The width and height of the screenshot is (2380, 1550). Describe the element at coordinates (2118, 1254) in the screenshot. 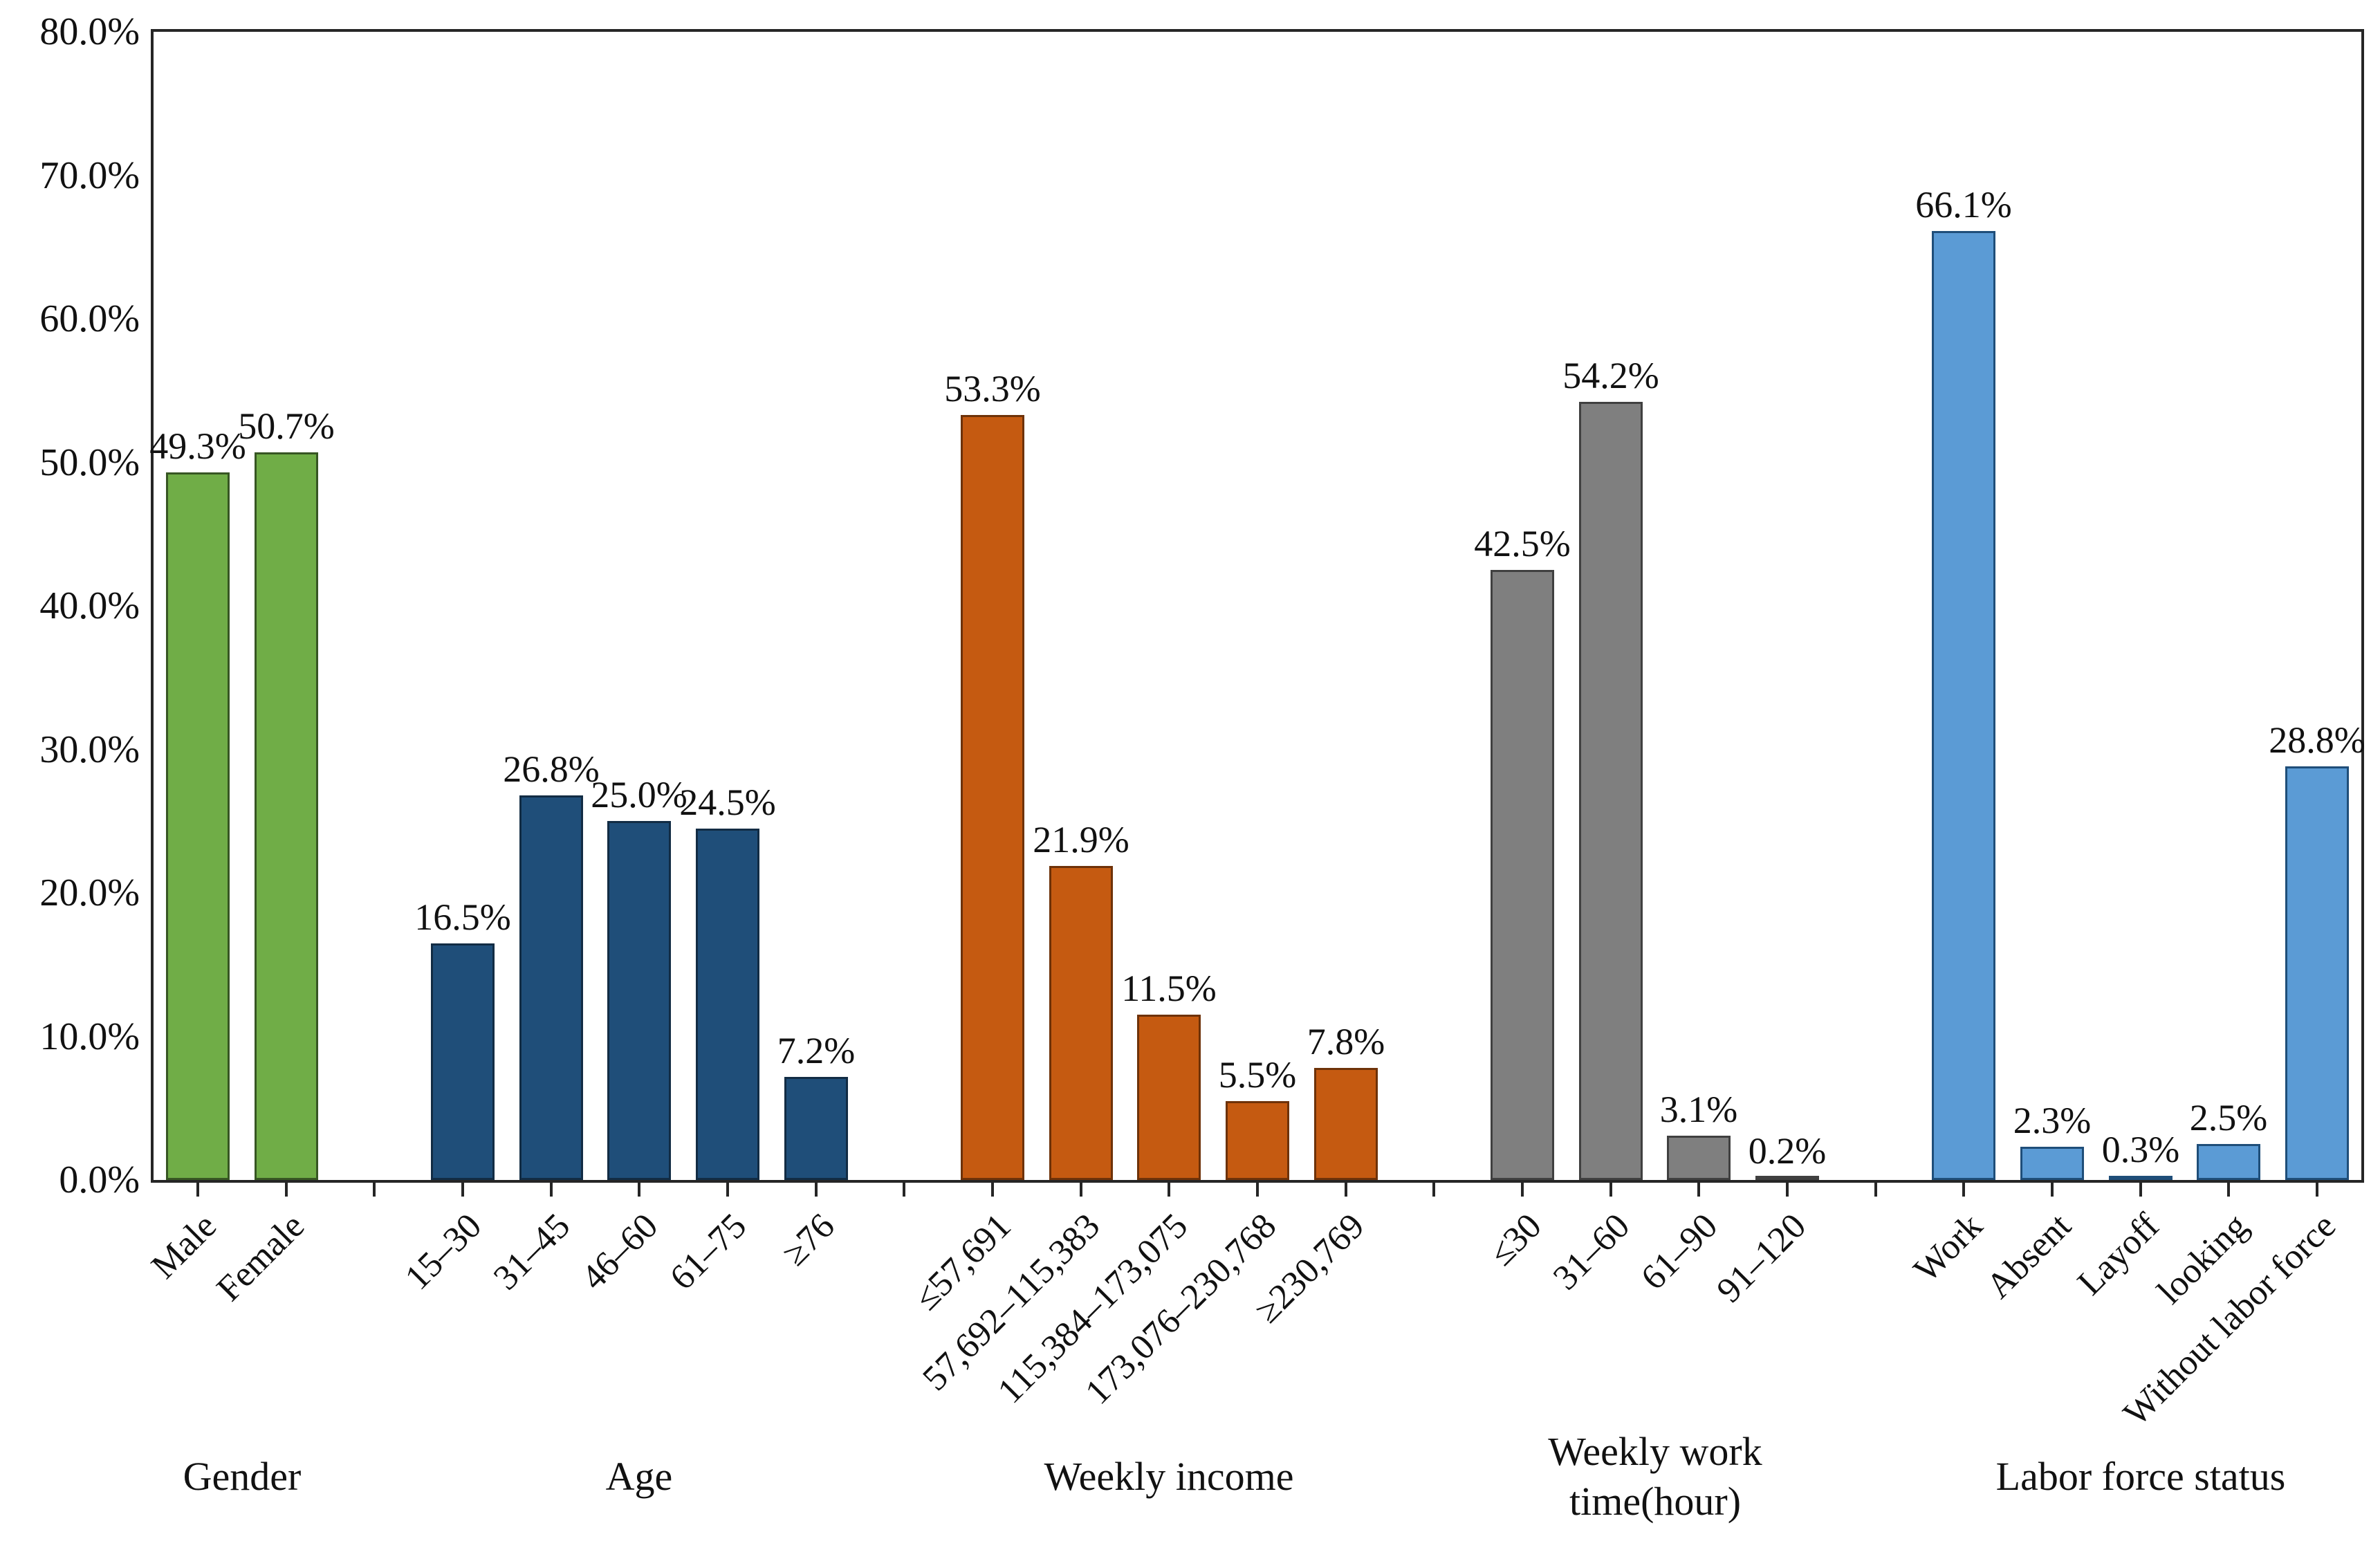

I see `category-tick-label: Layoff` at that location.